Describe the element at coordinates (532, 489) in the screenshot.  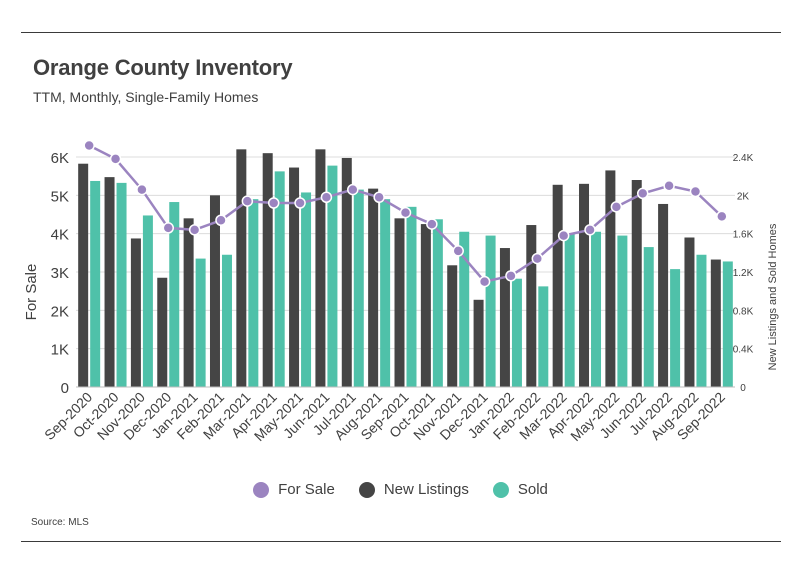
I see `legend-label-sold: Sold` at that location.